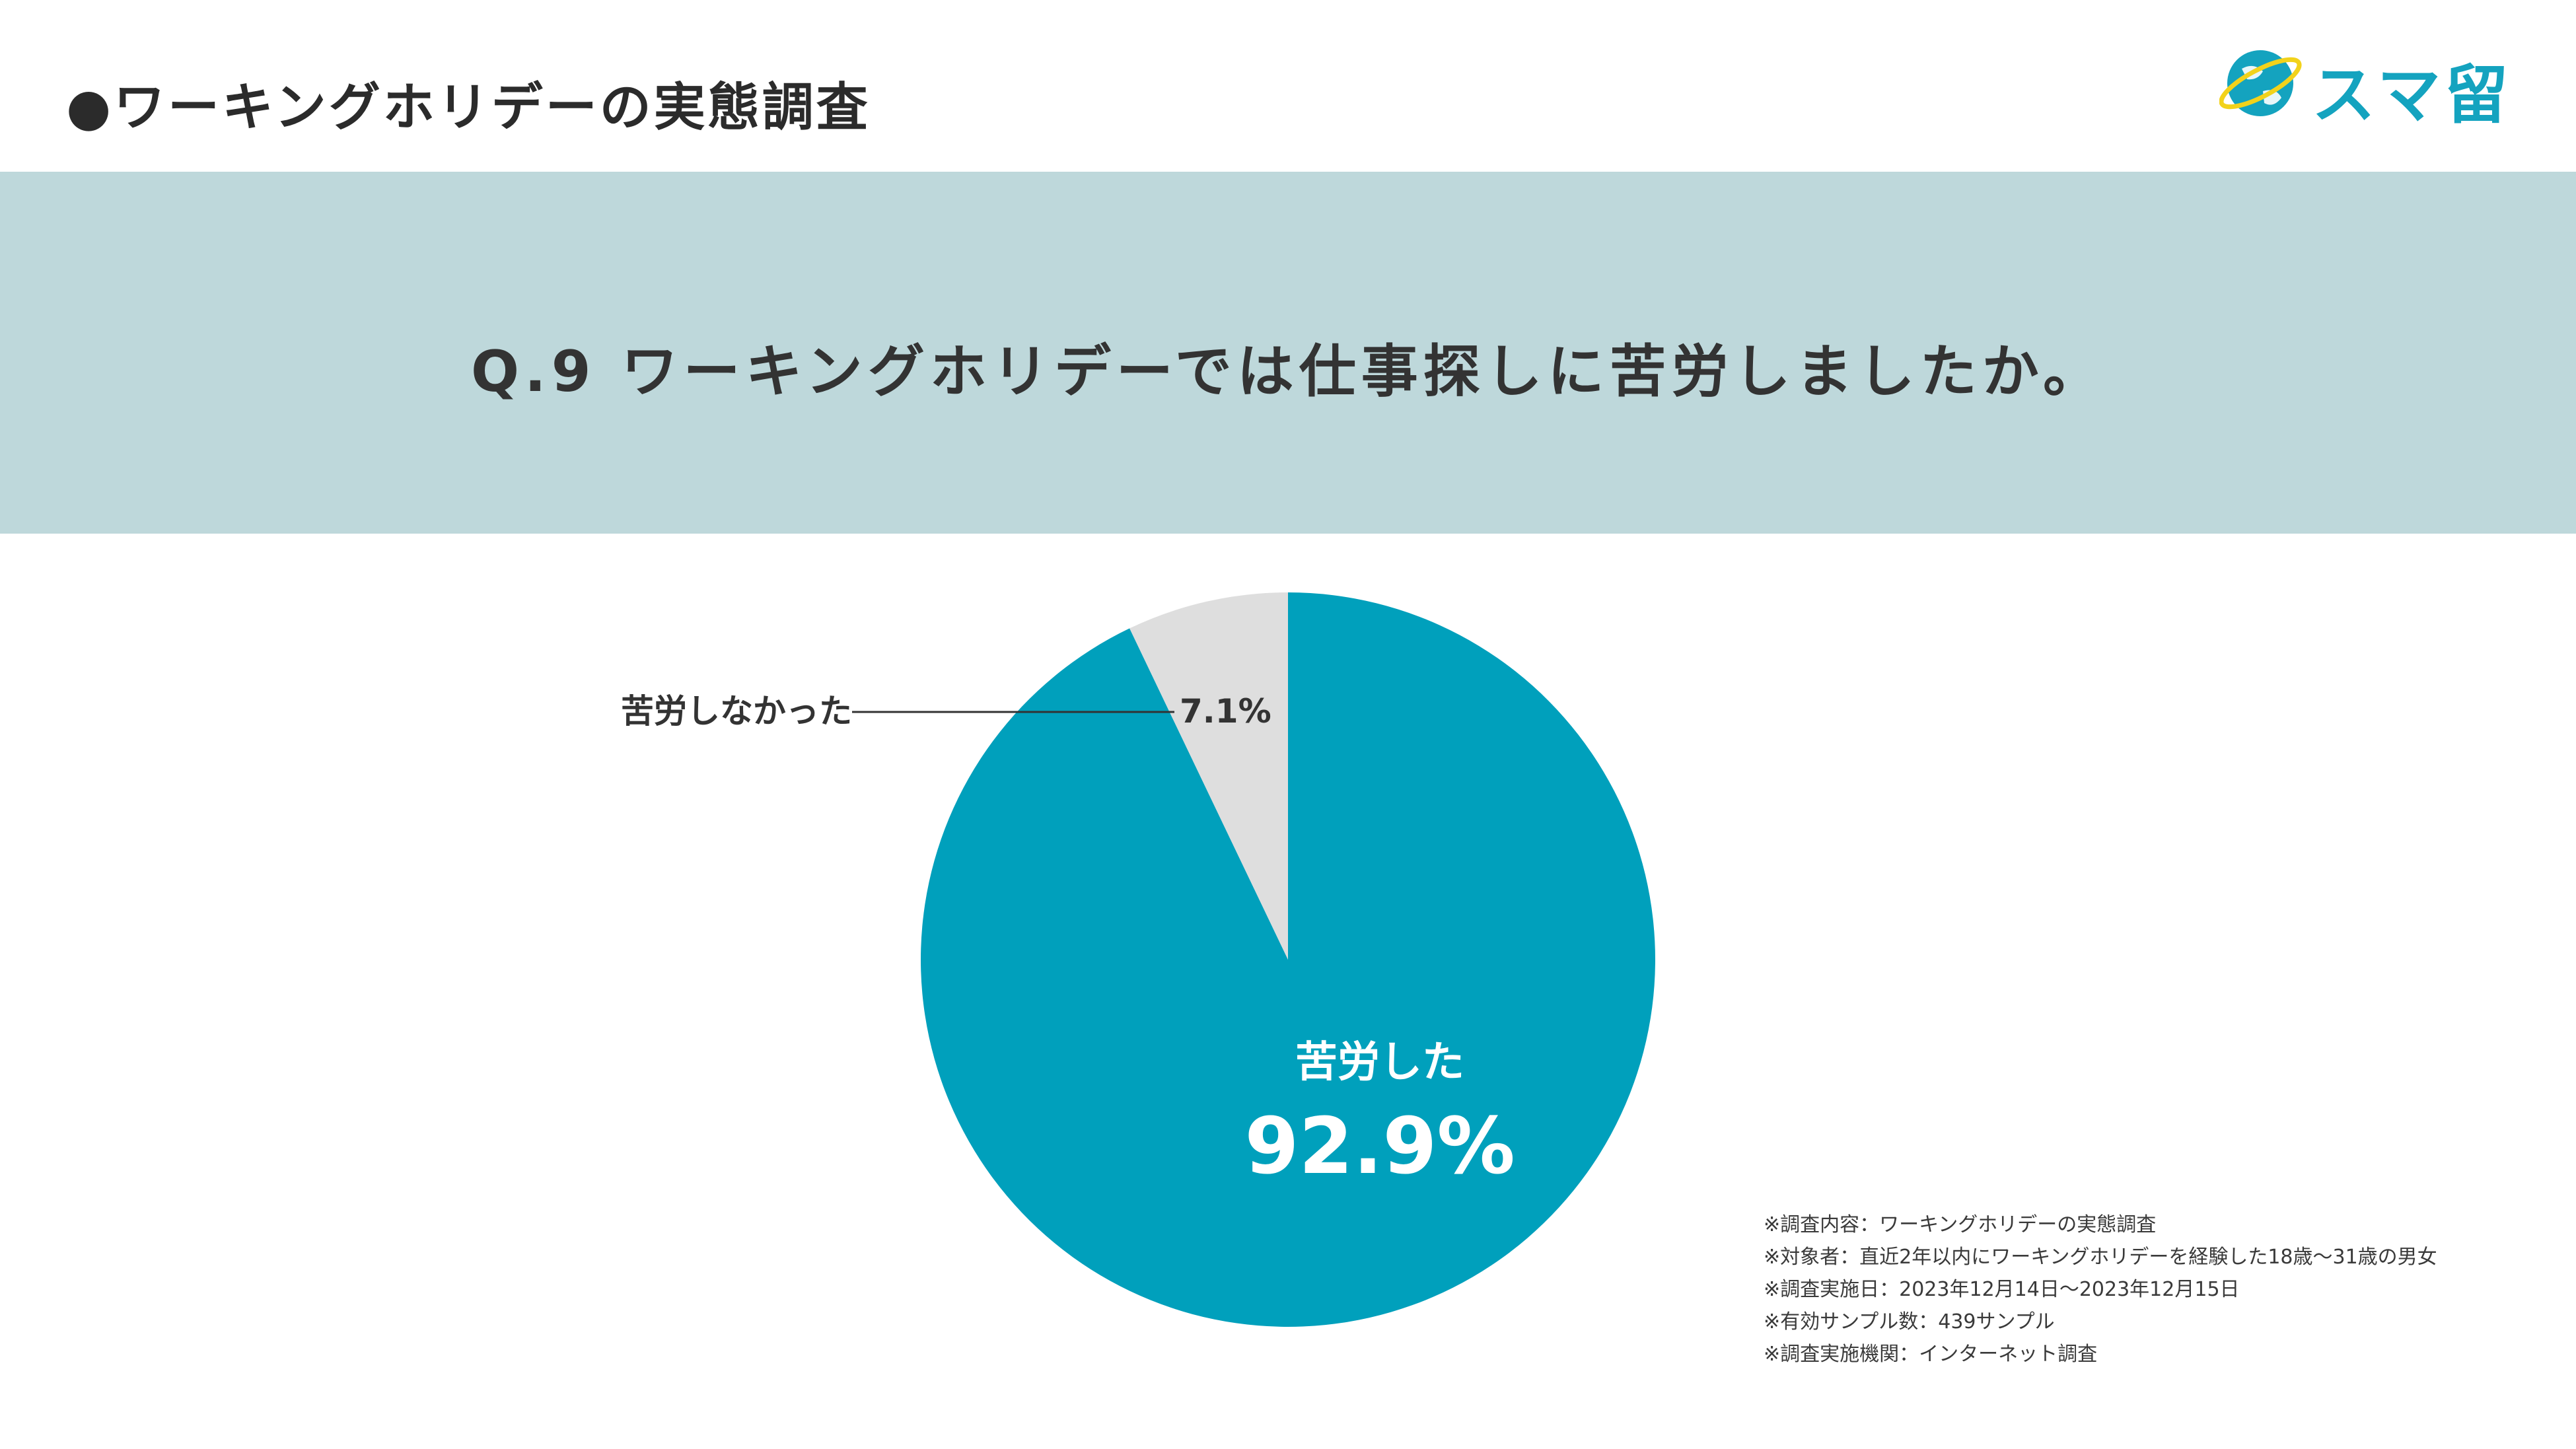 The width and height of the screenshot is (2576, 1449). I want to click on page-title: ●ワーキングホリデーの実態調査, so click(468, 108).